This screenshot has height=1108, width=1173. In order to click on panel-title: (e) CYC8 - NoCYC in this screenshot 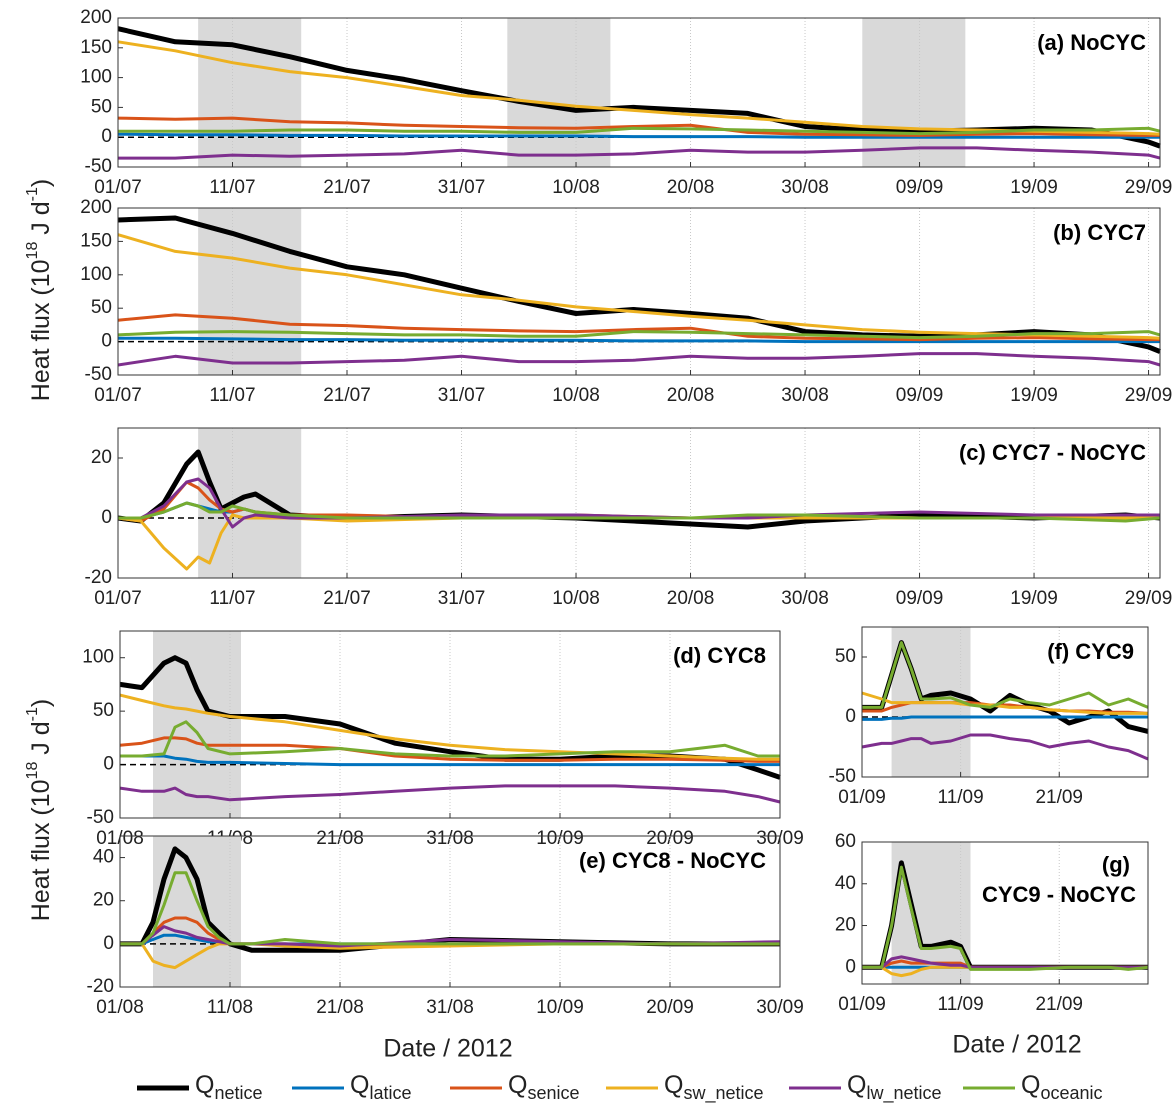, I will do `click(672, 860)`.